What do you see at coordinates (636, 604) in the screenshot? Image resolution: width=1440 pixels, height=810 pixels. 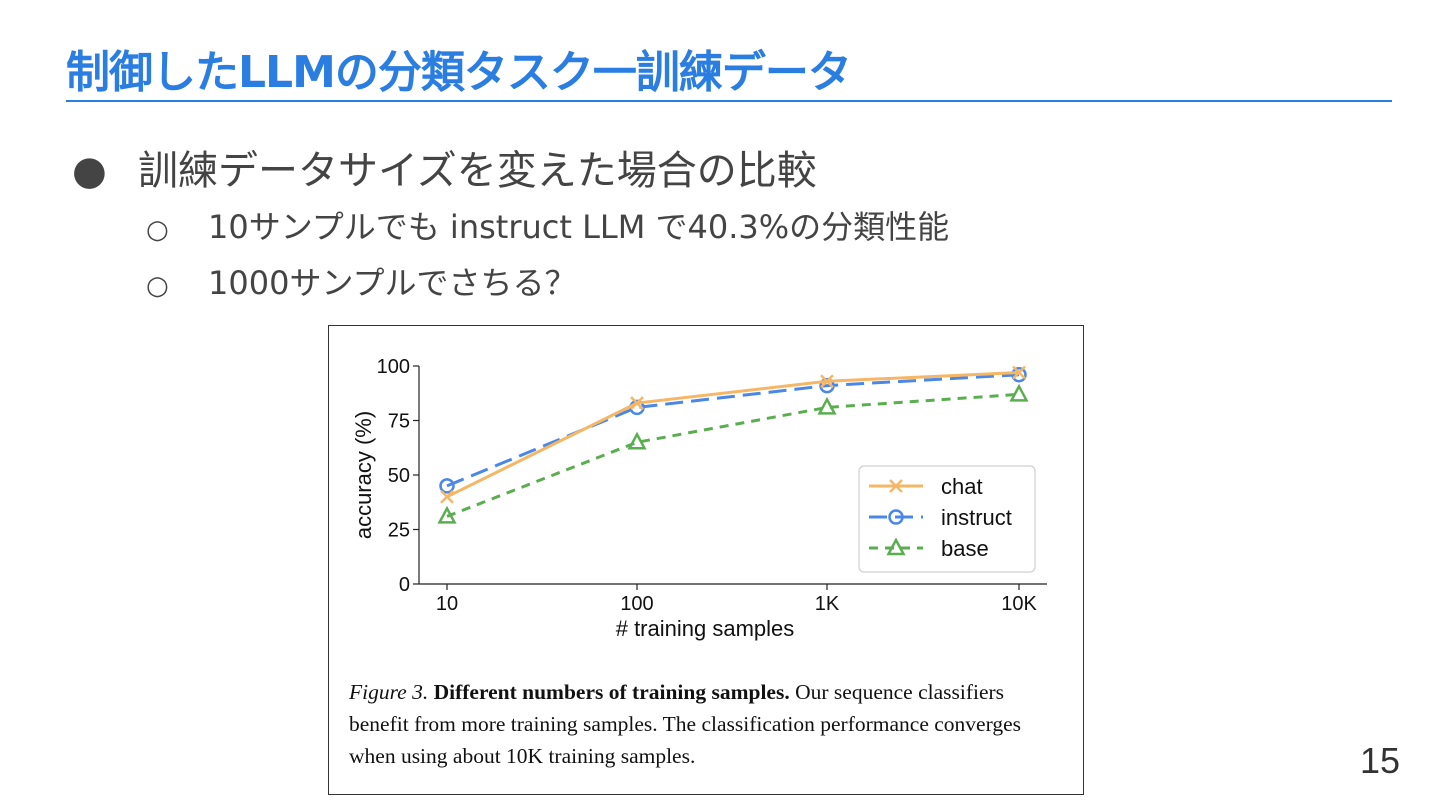 I see `x-tick-label: 100` at bounding box center [636, 604].